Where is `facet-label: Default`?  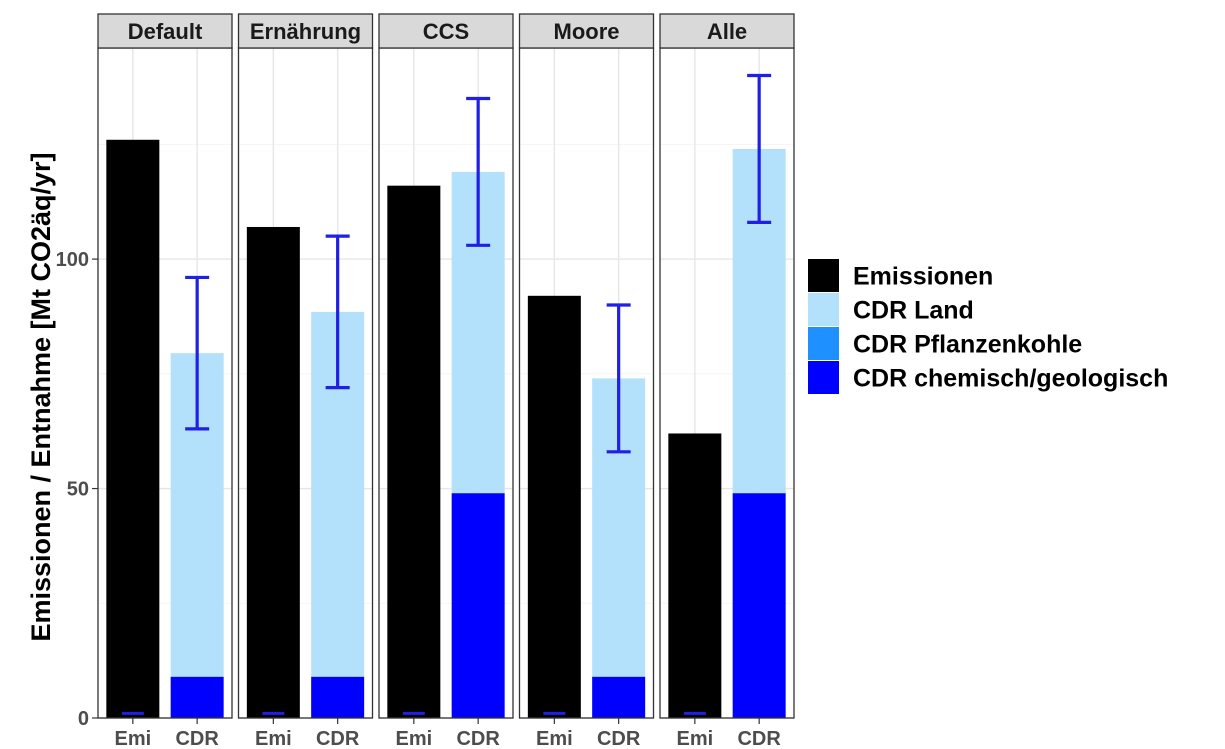 facet-label: Default is located at coordinates (165, 31).